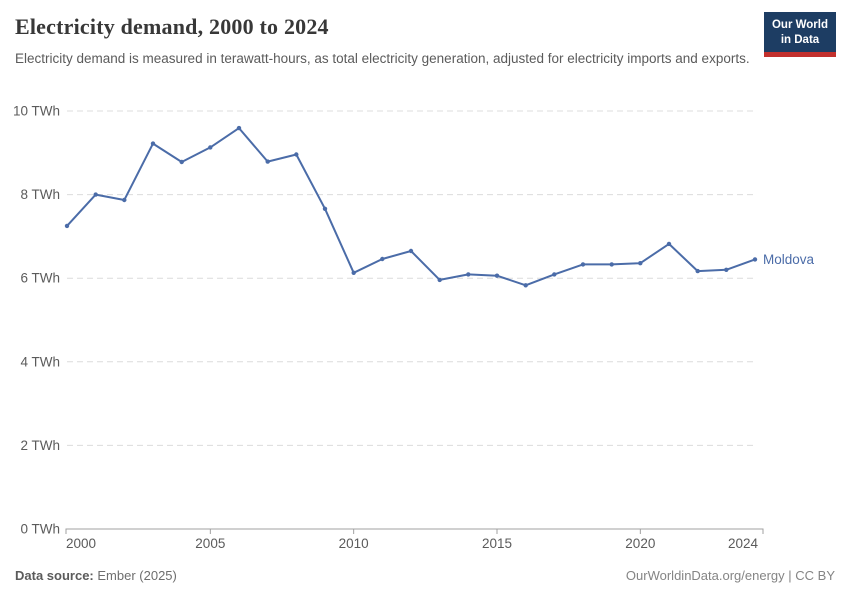 The width and height of the screenshot is (850, 600). Describe the element at coordinates (705, 575) in the screenshot. I see `footer-link: OurWorldinData.org/energy` at that location.